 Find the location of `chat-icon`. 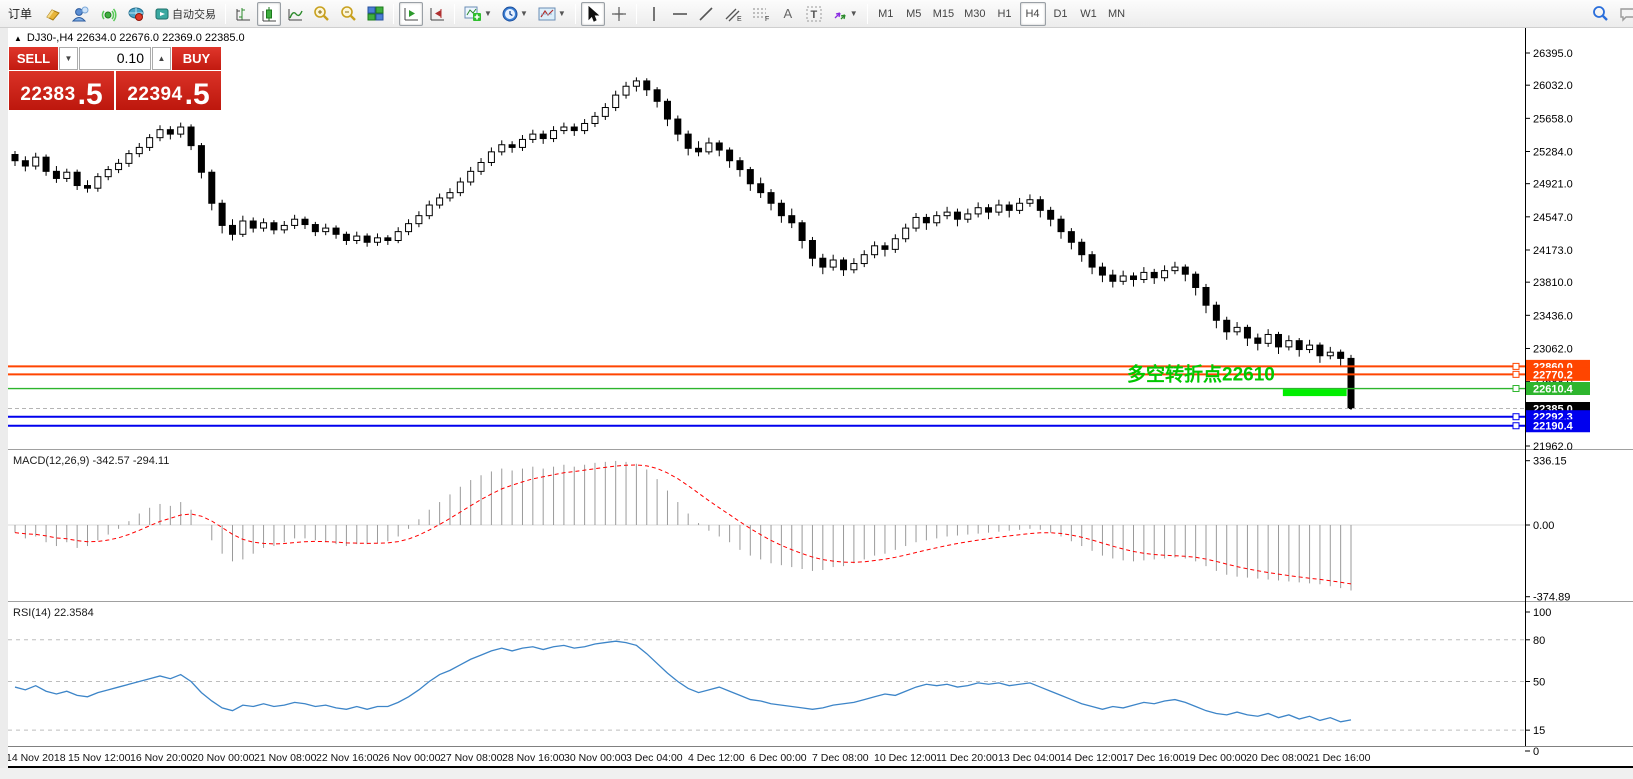

chat-icon is located at coordinates (1624, 14).